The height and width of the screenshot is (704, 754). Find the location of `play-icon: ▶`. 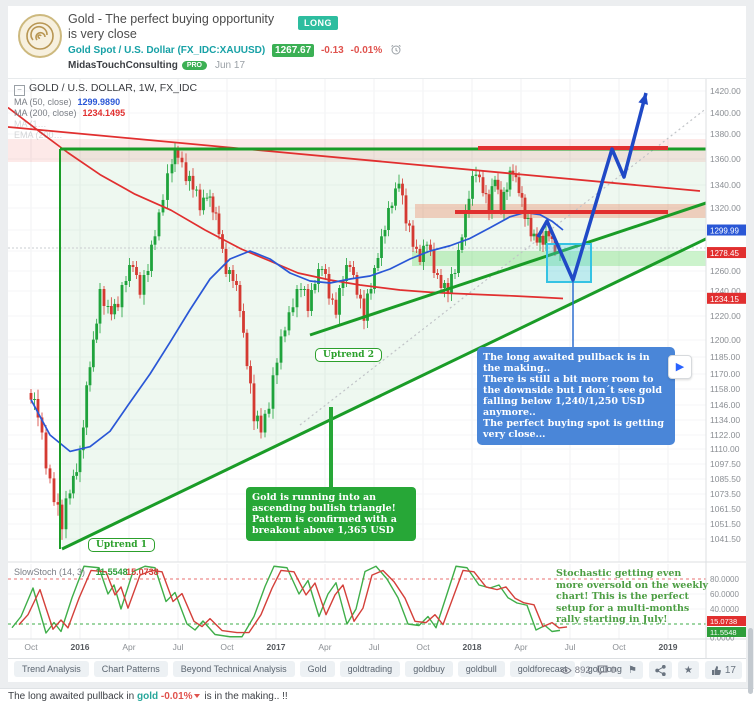

play-icon: ▶ is located at coordinates (680, 367).